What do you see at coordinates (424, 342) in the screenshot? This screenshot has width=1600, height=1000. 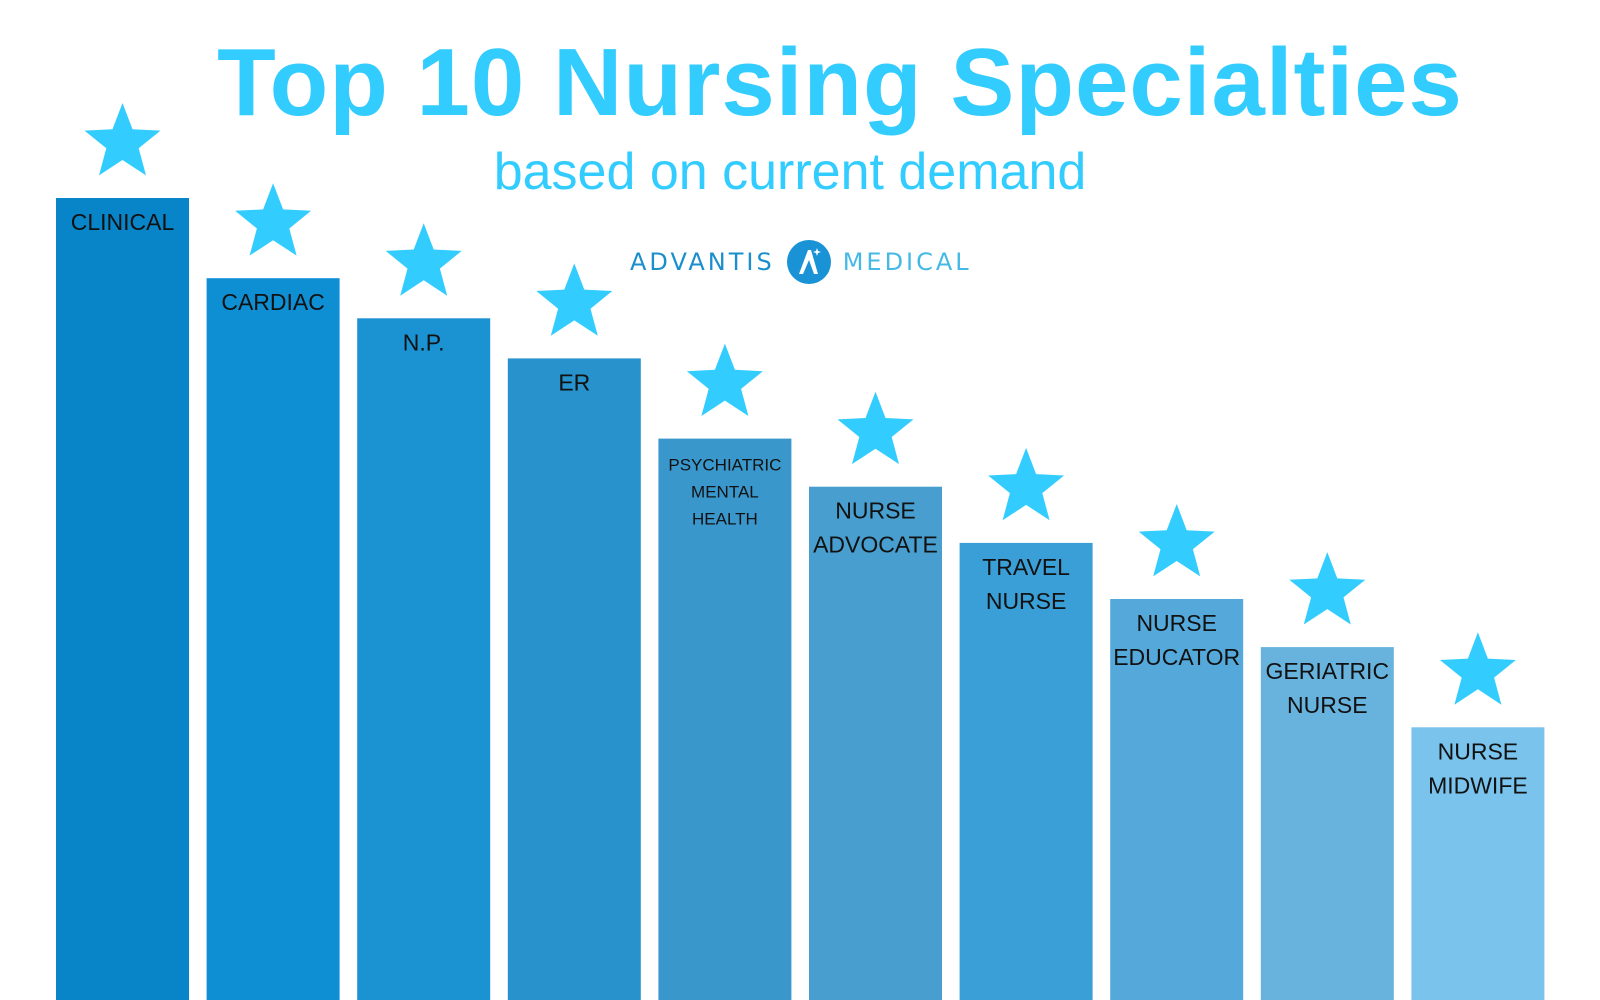 I see `bar-label: N.P.` at bounding box center [424, 342].